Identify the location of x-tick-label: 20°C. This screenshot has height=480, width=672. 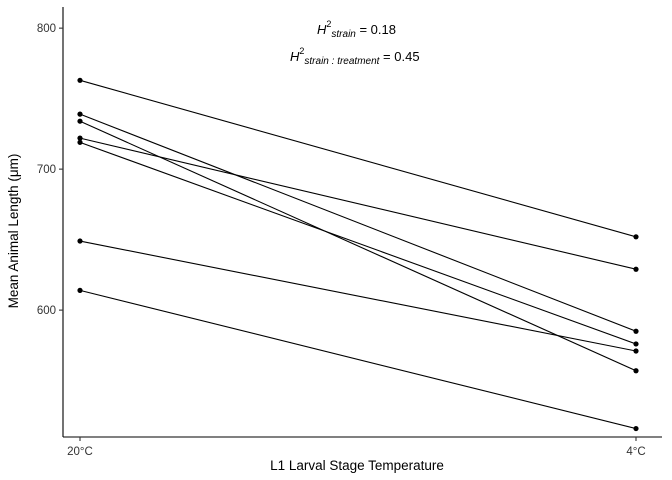
(80, 452).